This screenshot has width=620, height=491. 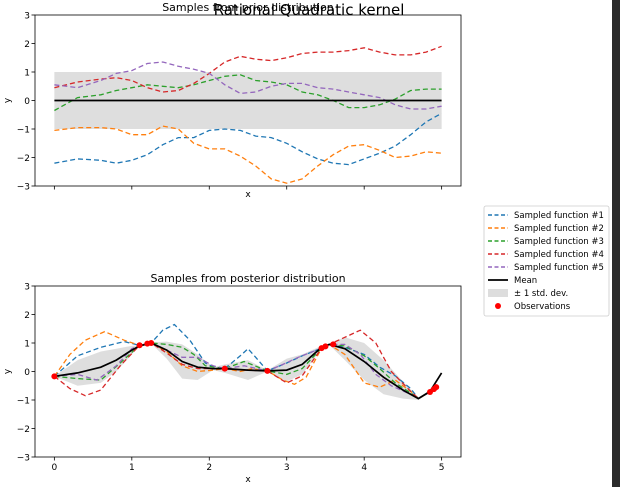 I want to click on prior-x-axis-label: x, so click(x=248, y=195).